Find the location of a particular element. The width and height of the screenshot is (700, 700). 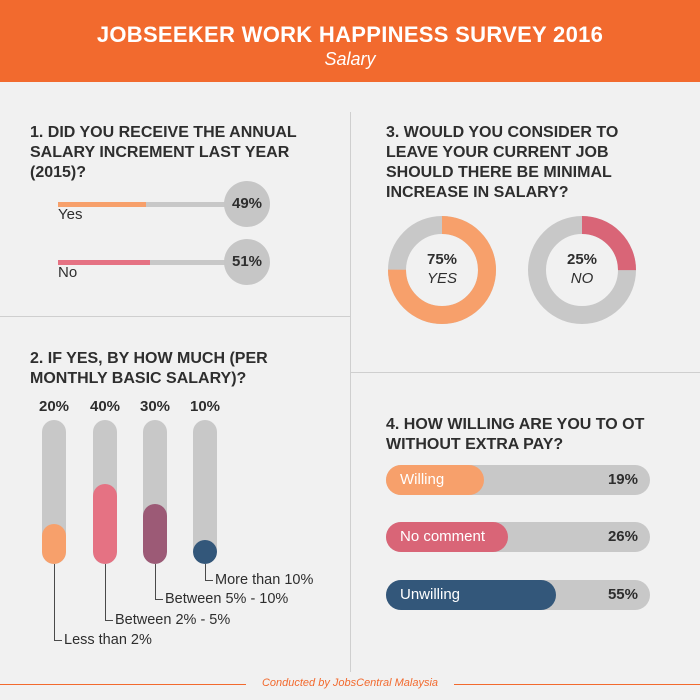

footer-credit: Conducted by JobsCentral Malaysia is located at coordinates (350, 683).